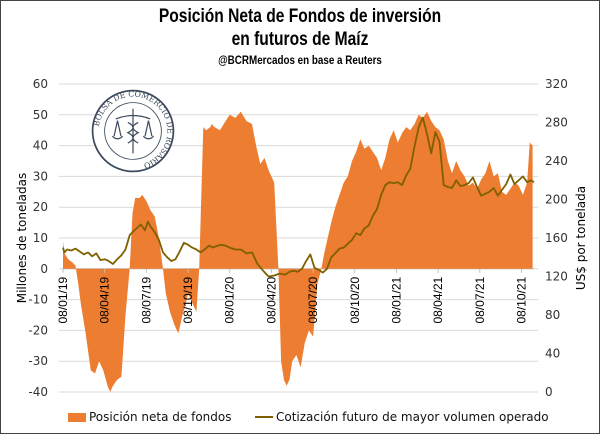  Describe the element at coordinates (160, 417) in the screenshot. I see `legend-label-position: Posición neta de fondos` at that location.